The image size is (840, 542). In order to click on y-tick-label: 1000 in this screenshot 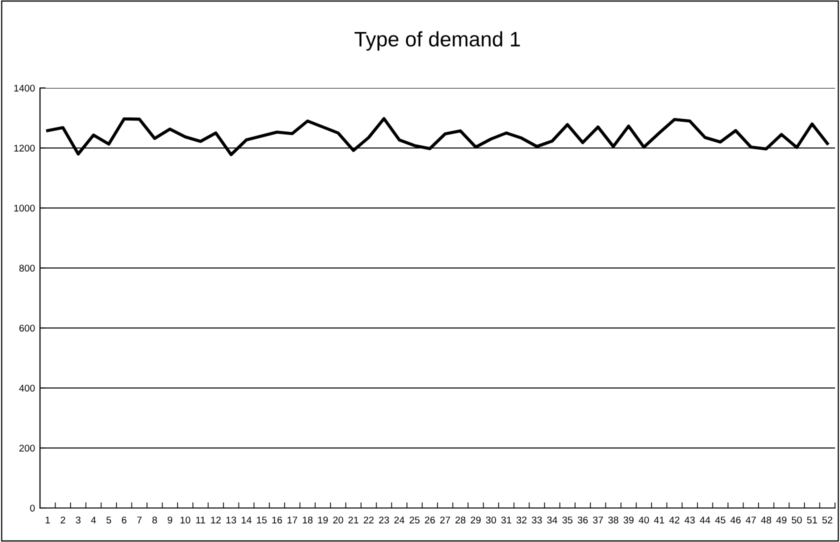, I will do `click(24, 208)`.